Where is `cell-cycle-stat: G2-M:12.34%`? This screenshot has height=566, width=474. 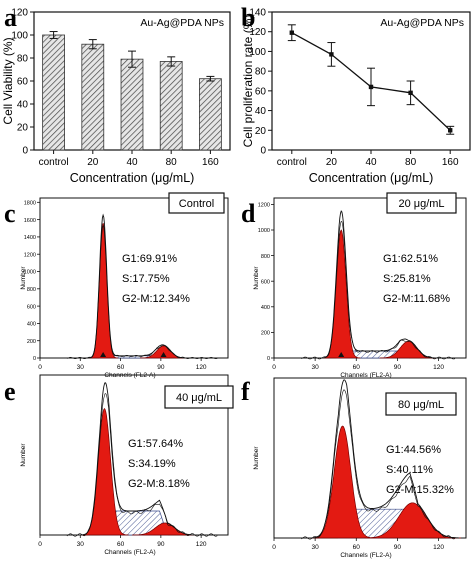 cell-cycle-stat: G2-M:12.34% is located at coordinates (156, 299).